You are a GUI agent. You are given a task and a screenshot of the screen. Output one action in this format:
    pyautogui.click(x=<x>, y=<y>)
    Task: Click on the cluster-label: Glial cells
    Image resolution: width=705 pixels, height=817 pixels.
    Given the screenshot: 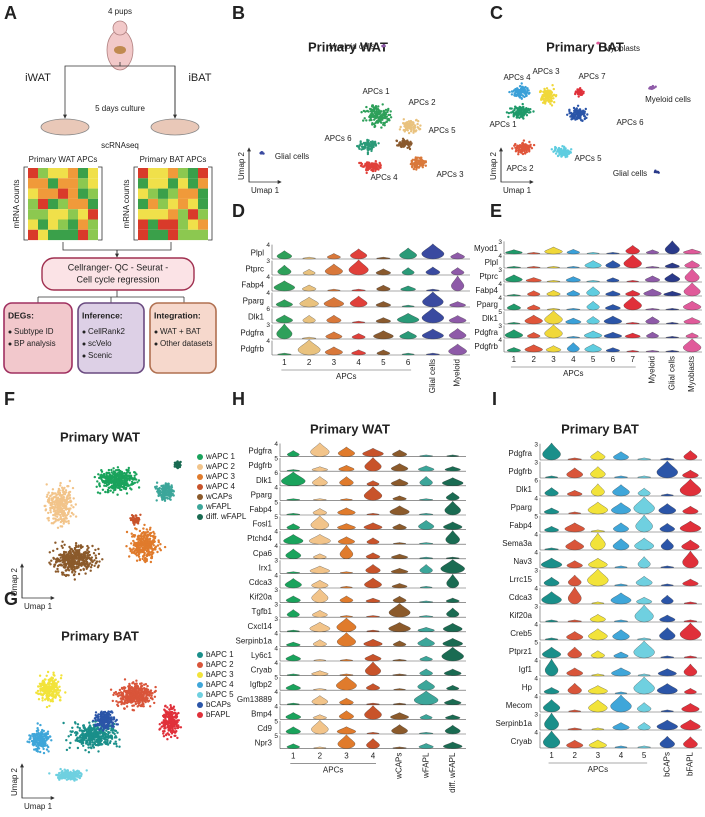 What is the action you would take?
    pyautogui.click(x=292, y=156)
    